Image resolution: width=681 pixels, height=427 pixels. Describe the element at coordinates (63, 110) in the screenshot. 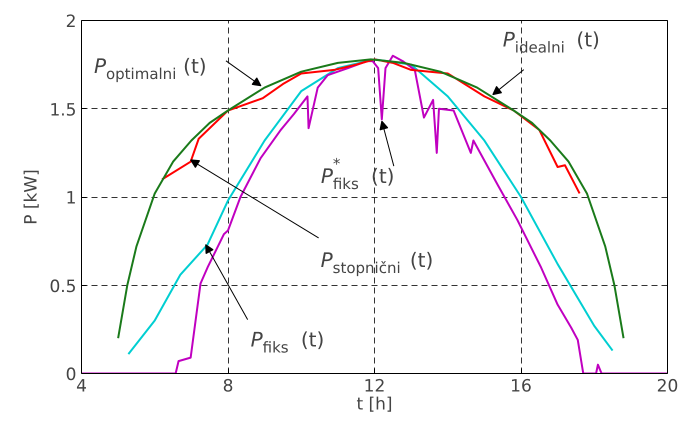

I see `y-tick-label: 1.5` at that location.